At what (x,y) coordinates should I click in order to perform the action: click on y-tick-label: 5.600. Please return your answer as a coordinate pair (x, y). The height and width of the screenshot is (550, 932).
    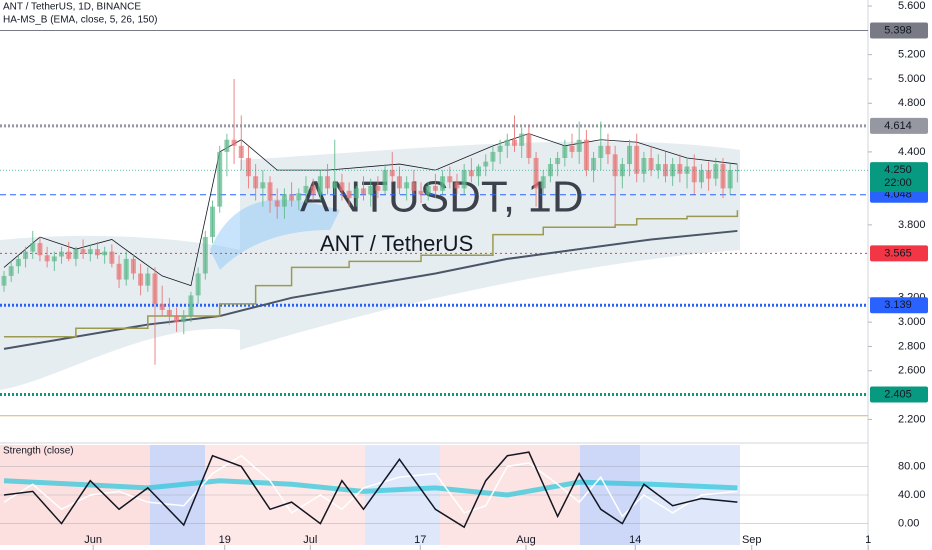
    Looking at the image, I should click on (912, 6).